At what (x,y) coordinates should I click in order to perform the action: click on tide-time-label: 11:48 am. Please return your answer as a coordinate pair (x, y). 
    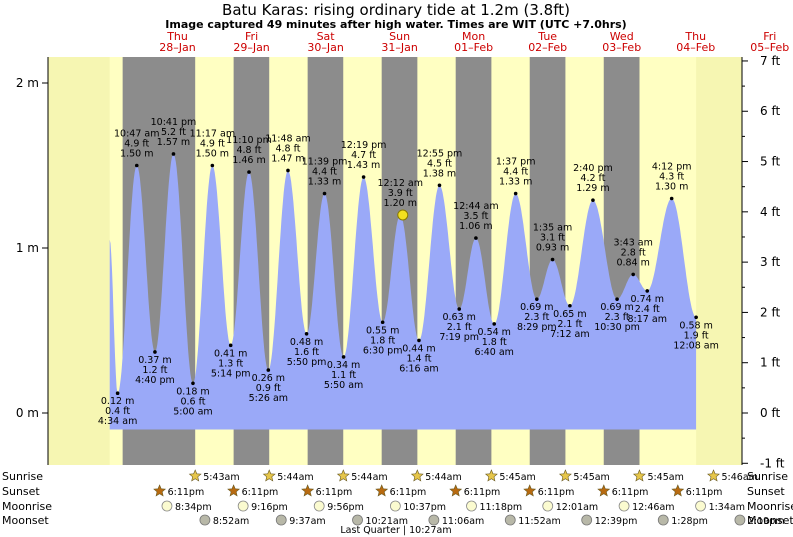
    Looking at the image, I should click on (287, 138).